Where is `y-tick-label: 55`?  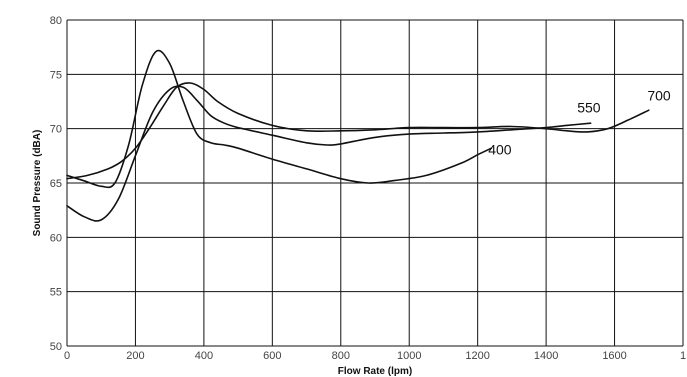
y-tick-label: 55 is located at coordinates (56, 293).